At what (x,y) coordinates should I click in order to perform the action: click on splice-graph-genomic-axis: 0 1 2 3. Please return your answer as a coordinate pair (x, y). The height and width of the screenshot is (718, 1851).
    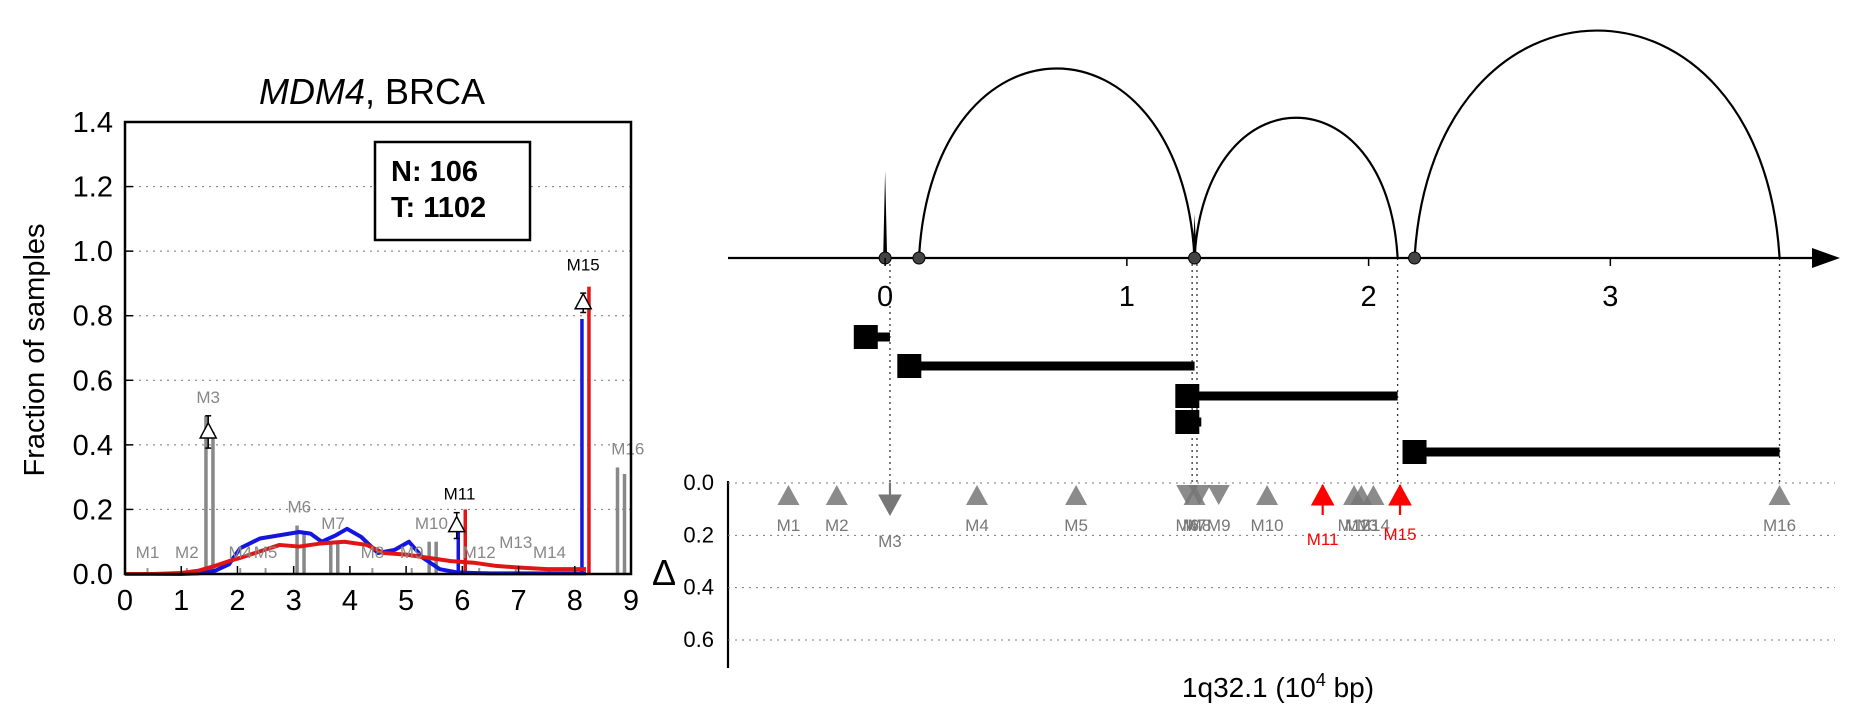
    Looking at the image, I should click on (1284, 241).